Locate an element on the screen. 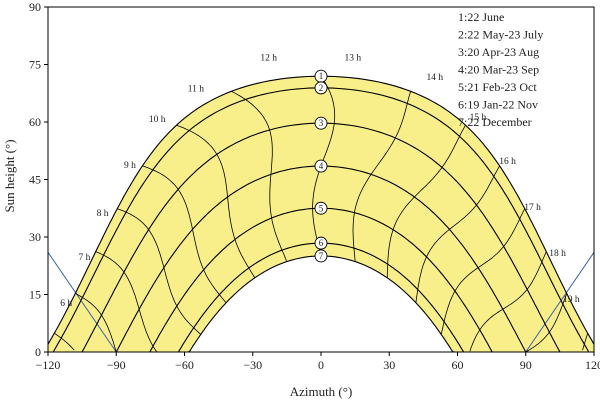 The height and width of the screenshot is (402, 600). legend-item-4: 4:20 Mar-23 Sep is located at coordinates (498, 70).